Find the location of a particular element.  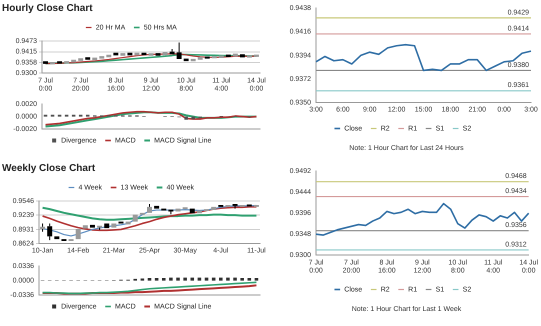

chart-title: Hourly Close Chart is located at coordinates (48, 8).